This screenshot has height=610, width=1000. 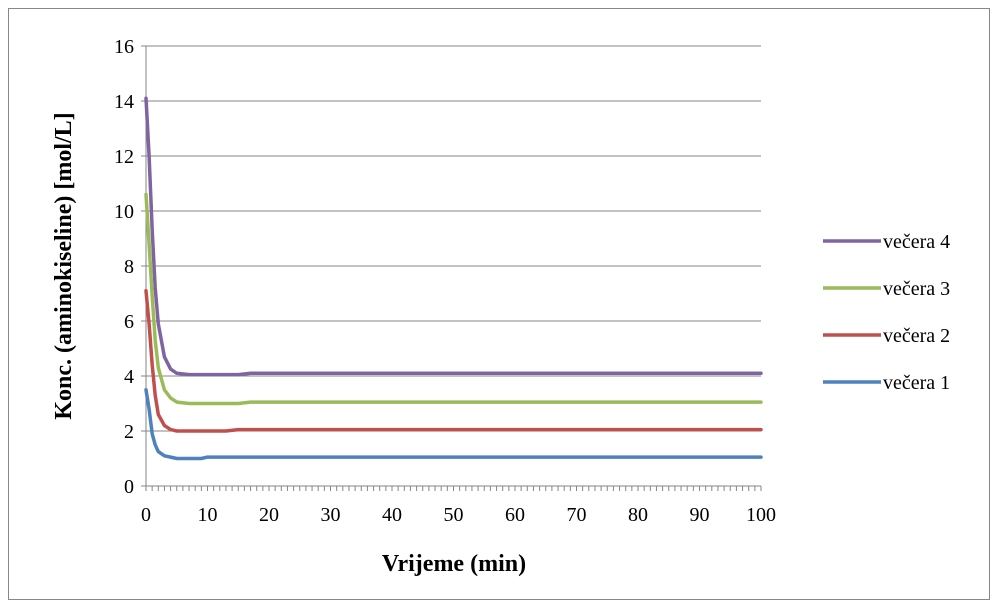 I want to click on x-tick-label: 60, so click(x=515, y=515).